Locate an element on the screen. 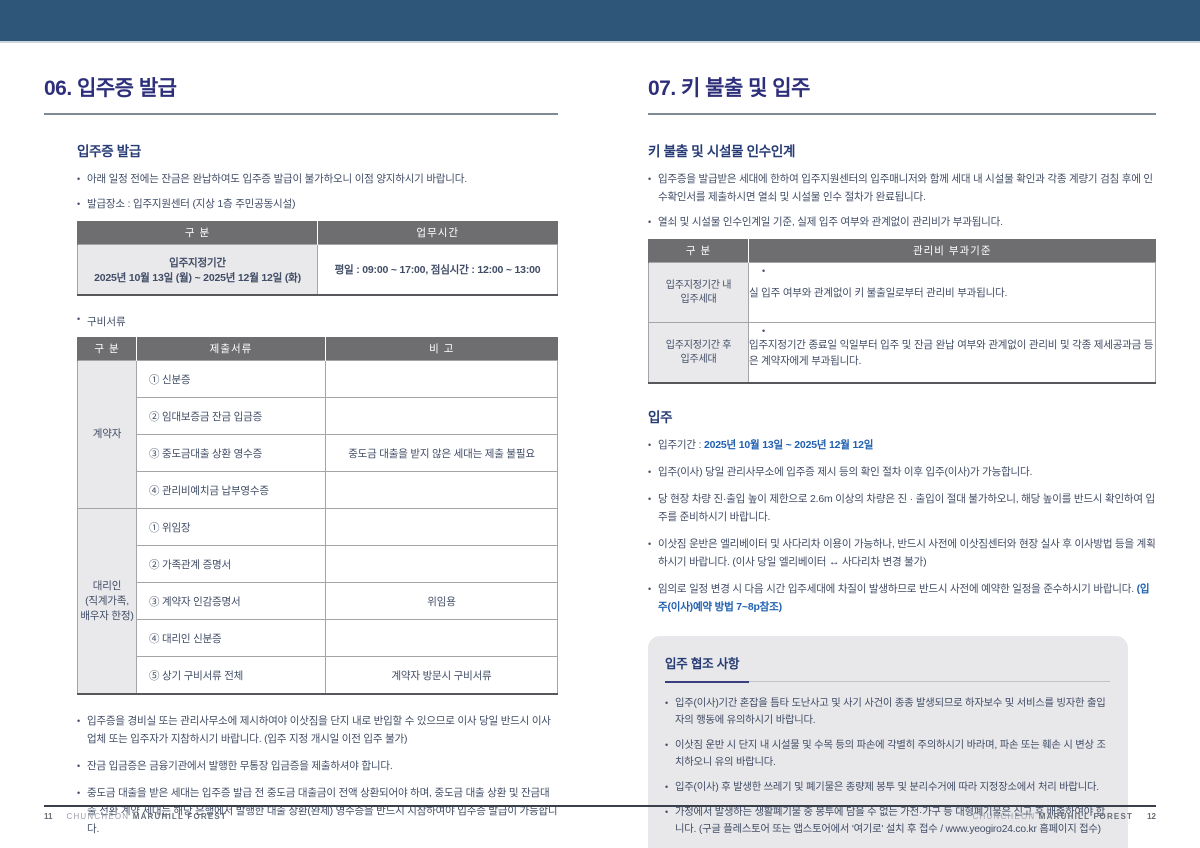 The image size is (1200, 848). movein-period-label: 입주기간 : is located at coordinates (681, 445).